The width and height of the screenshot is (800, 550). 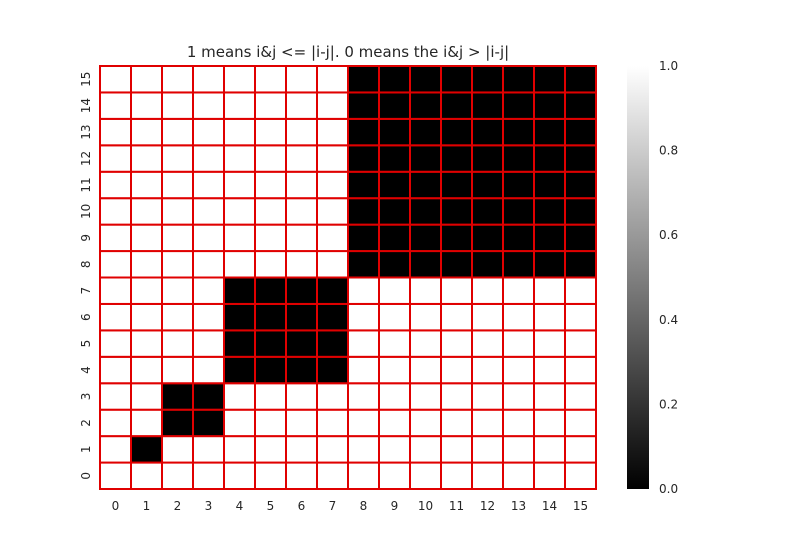 I want to click on x-tick-label: 8, so click(x=364, y=506).